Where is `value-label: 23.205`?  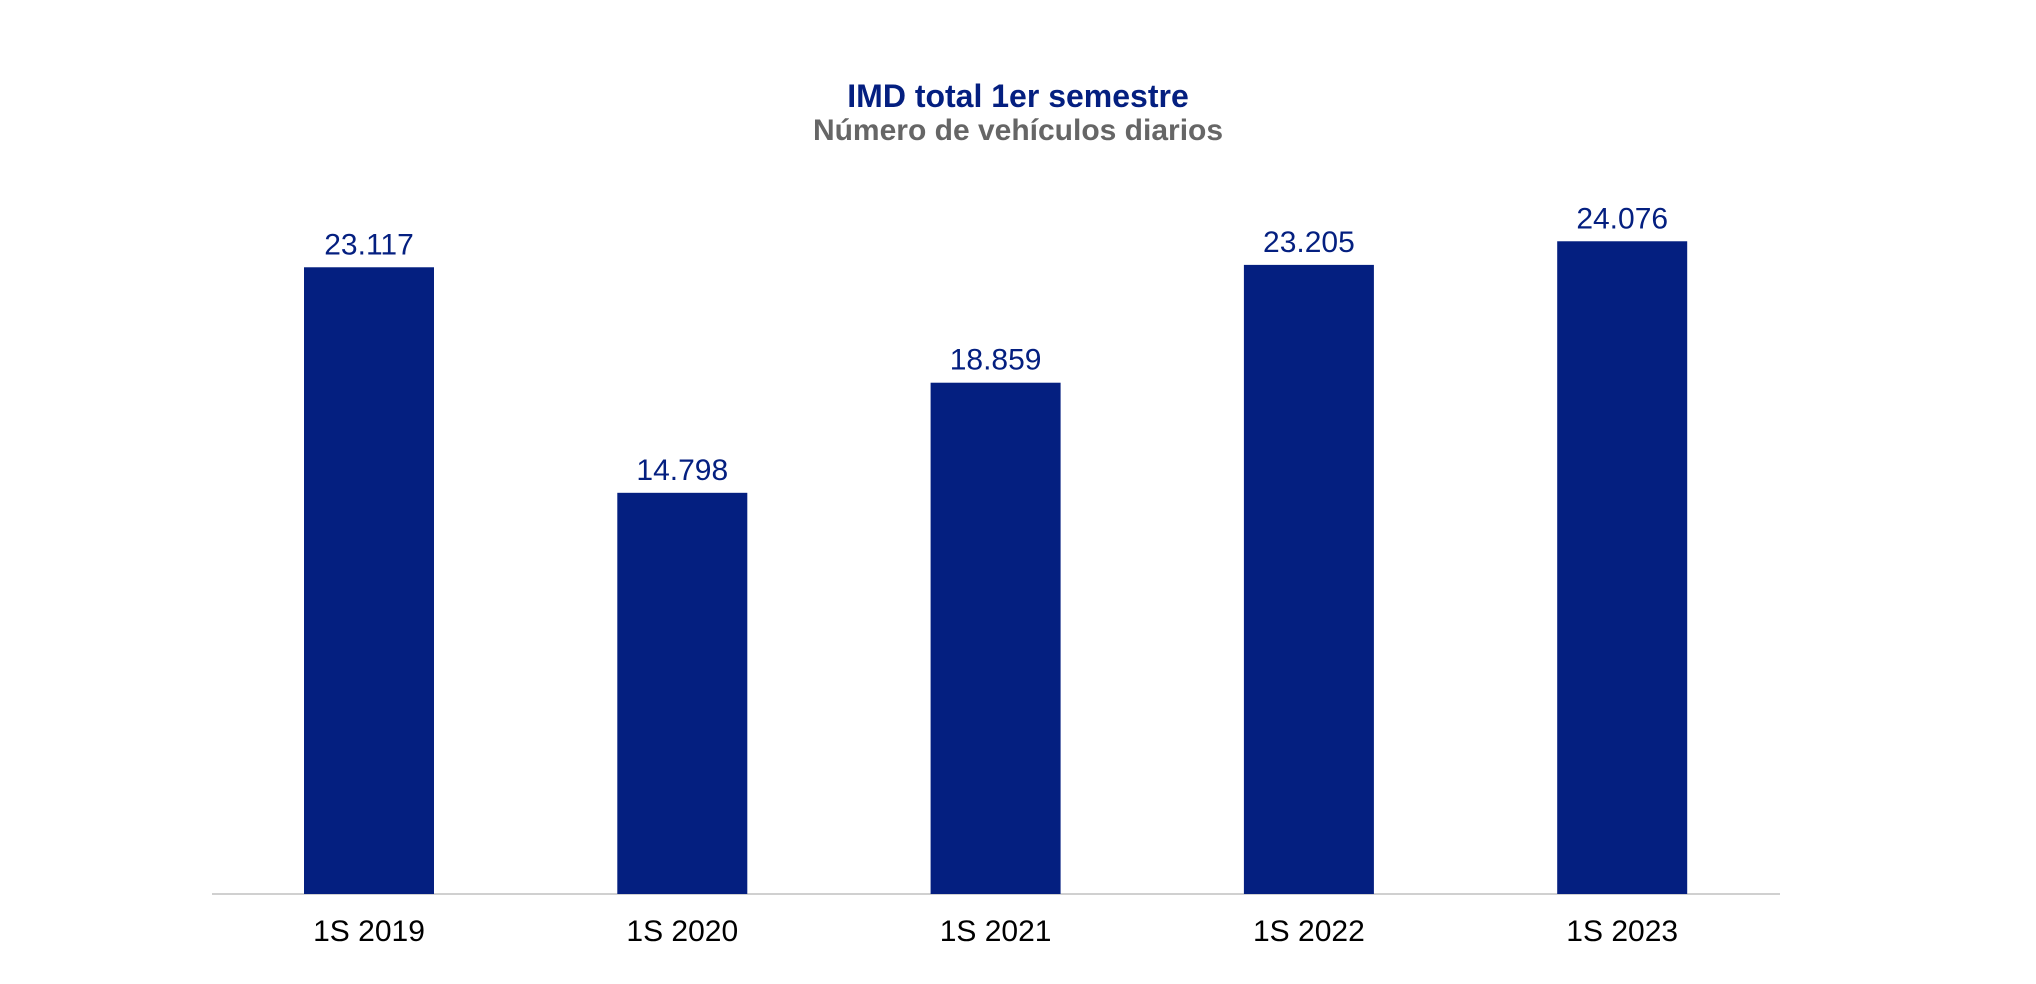 value-label: 23.205 is located at coordinates (1309, 242).